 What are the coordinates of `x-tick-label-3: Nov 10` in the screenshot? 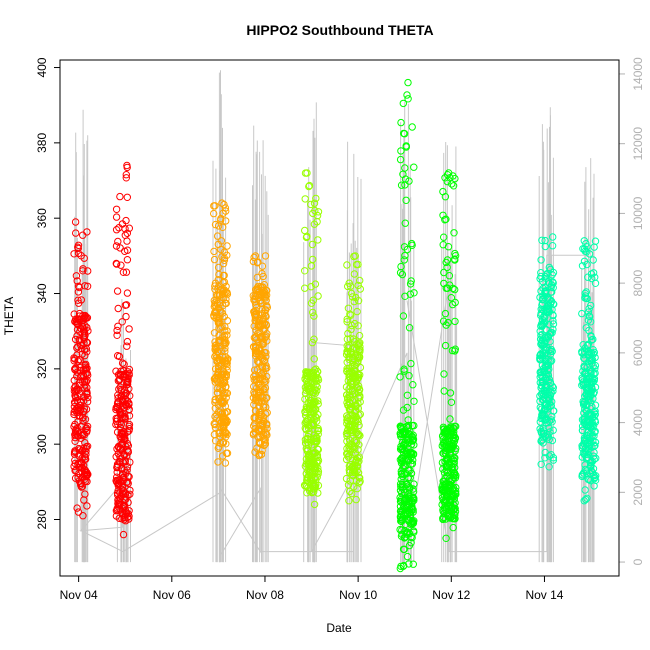 It's located at (358, 595).